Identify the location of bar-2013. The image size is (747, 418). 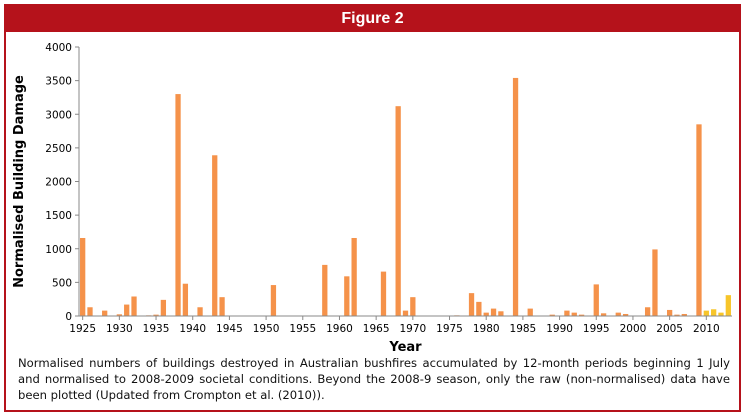
(728, 305).